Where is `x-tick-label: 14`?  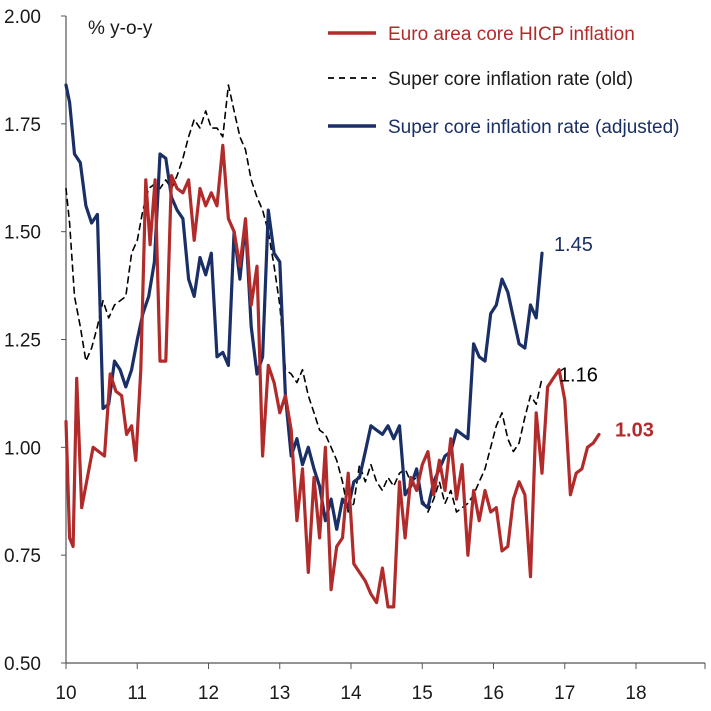 x-tick-label: 14 is located at coordinates (351, 693).